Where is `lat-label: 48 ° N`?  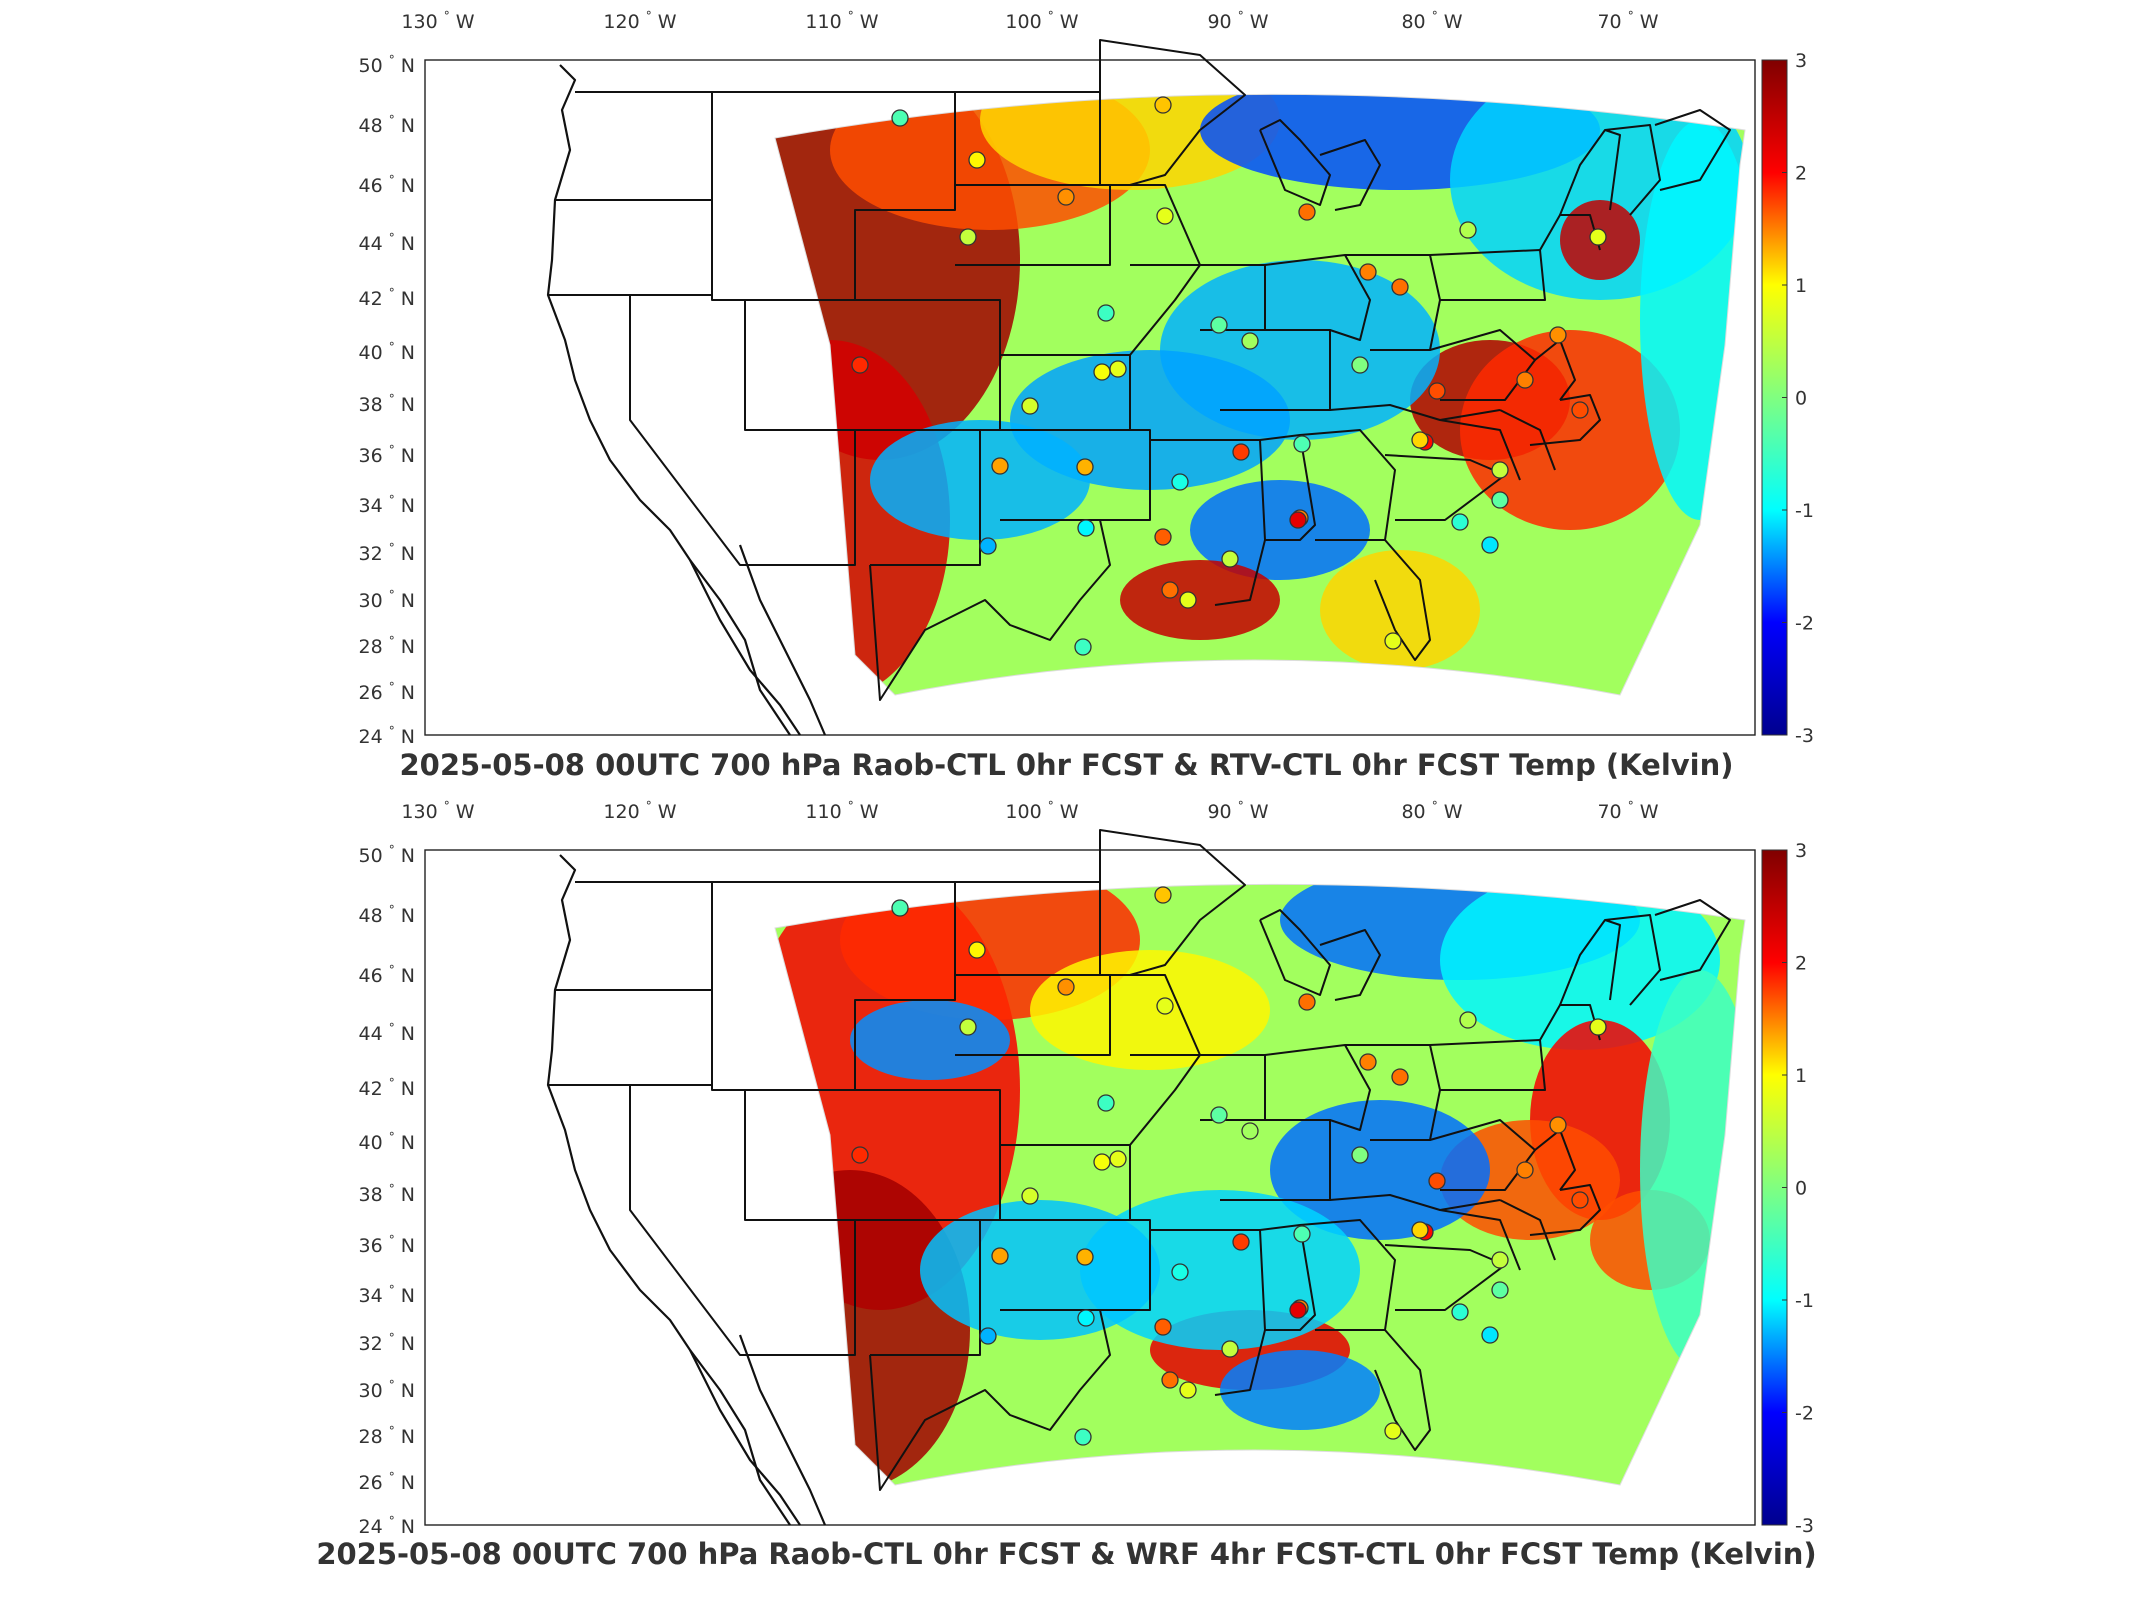
lat-label: 48 ° N is located at coordinates (387, 125).